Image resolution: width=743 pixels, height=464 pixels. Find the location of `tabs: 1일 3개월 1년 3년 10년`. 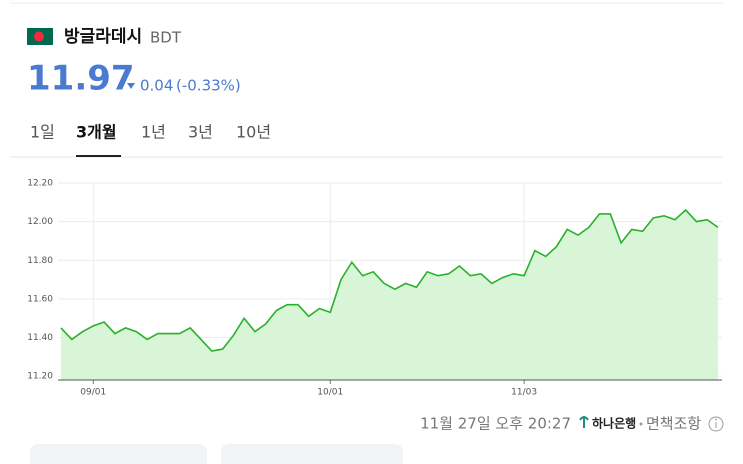

tabs: 1일 3개월 1년 3년 10년 is located at coordinates (150, 132).